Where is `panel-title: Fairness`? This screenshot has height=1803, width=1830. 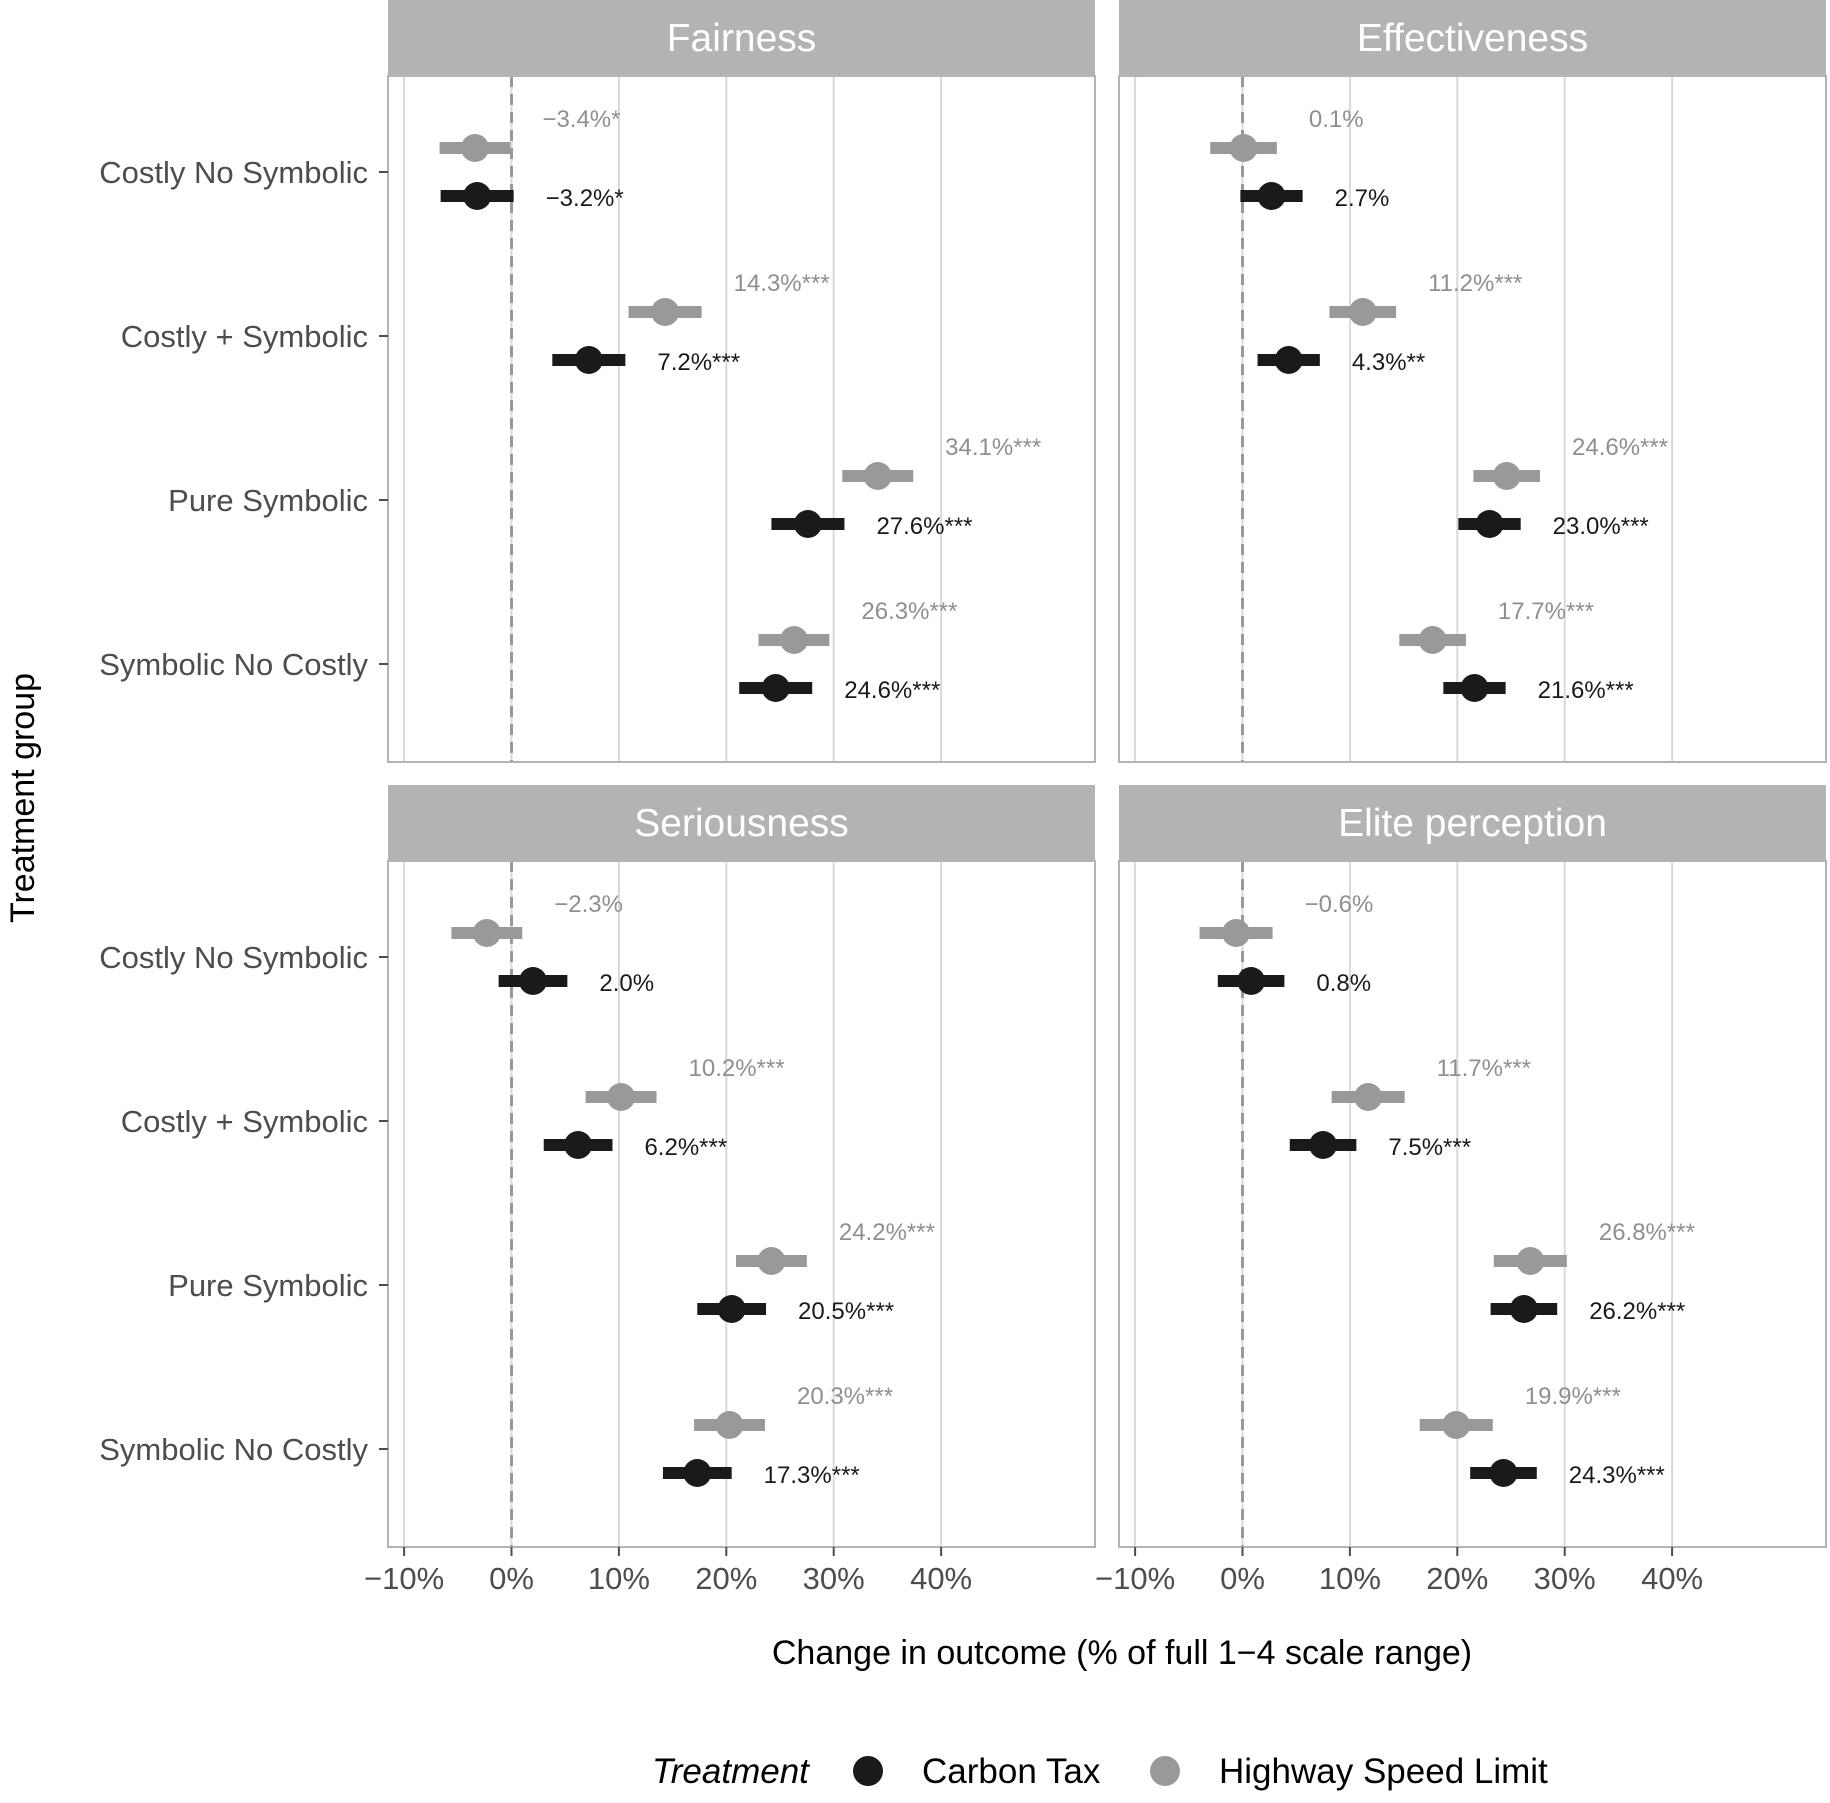 panel-title: Fairness is located at coordinates (742, 38).